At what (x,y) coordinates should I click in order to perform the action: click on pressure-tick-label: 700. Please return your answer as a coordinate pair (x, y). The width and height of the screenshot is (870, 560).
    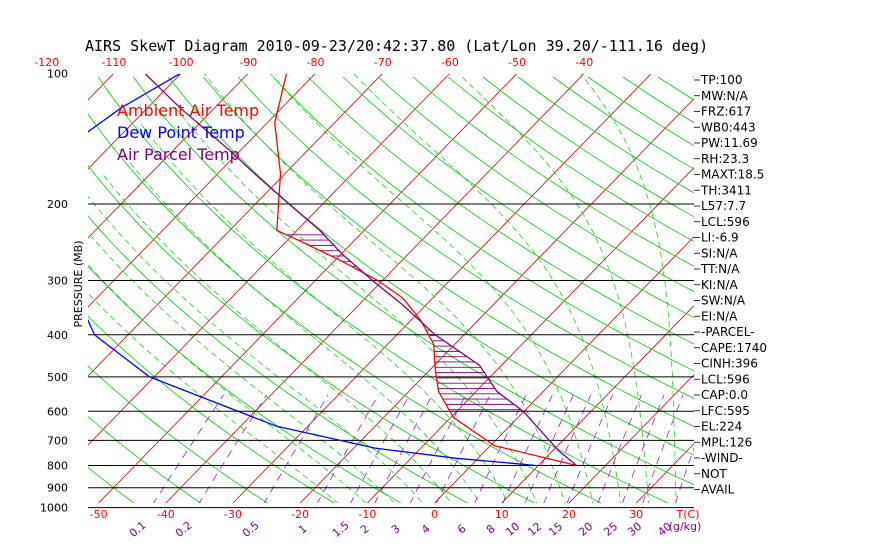
    Looking at the image, I should click on (57, 440).